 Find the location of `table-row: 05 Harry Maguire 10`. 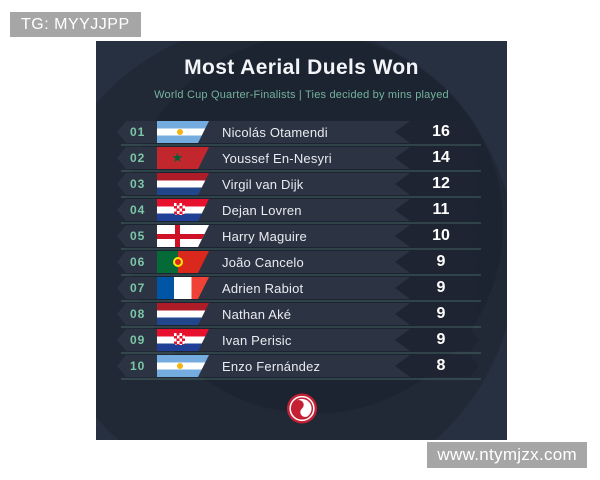

table-row: 05 Harry Maguire 10 is located at coordinates (299, 237).